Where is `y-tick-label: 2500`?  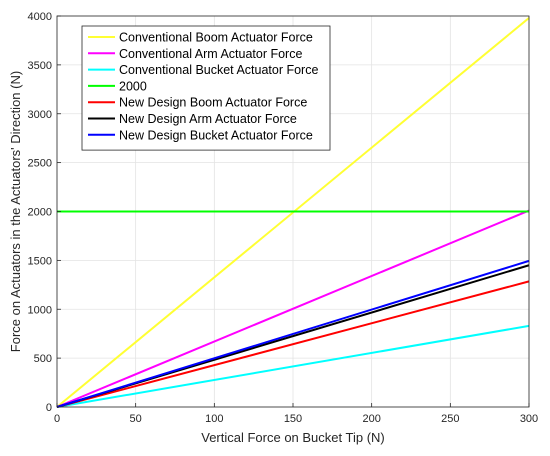 y-tick-label: 2500 is located at coordinates (40, 164).